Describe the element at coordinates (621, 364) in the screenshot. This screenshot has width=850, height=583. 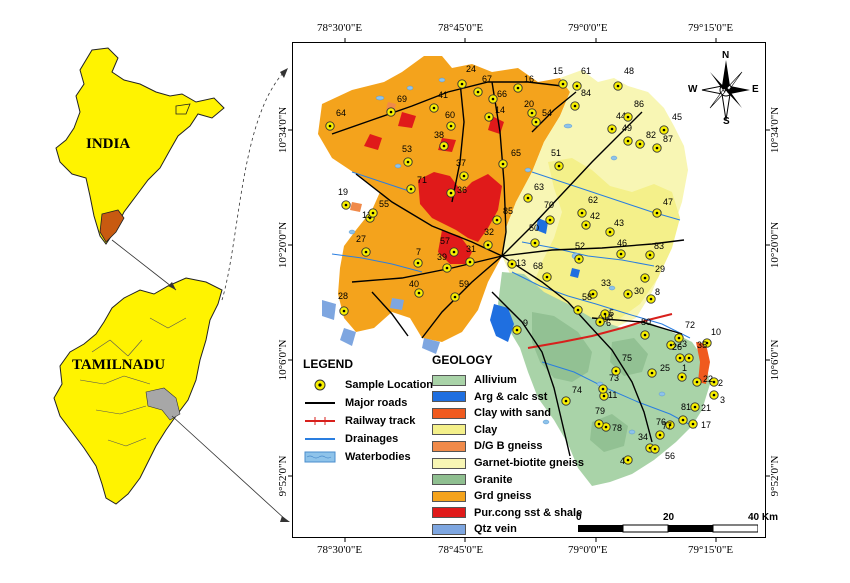
I see `sample-marker-75: 75` at that location.